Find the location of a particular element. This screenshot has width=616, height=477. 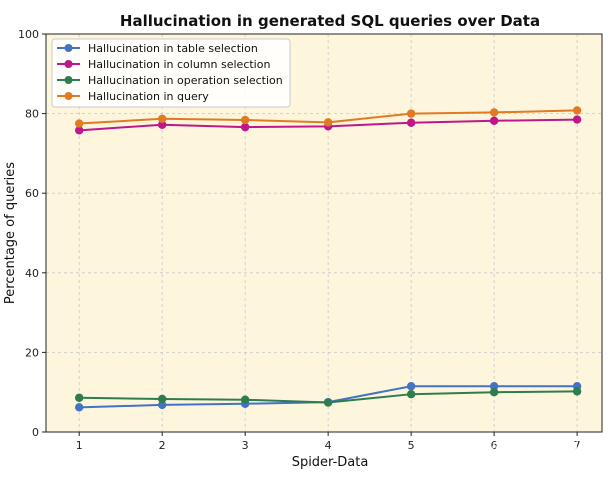

x-axis-label: Spider-Data is located at coordinates (330, 462).